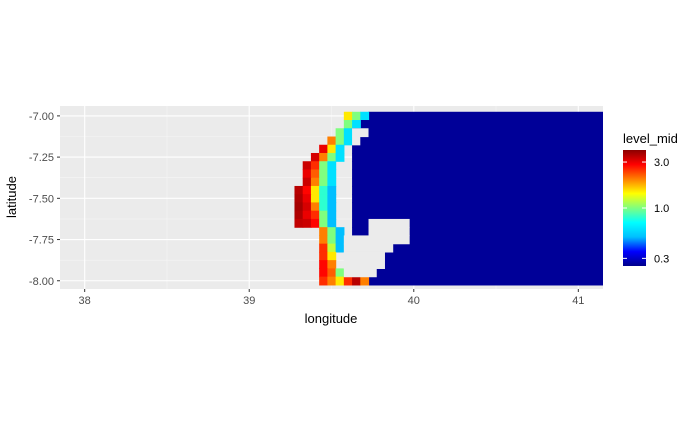 Image resolution: width=700 pixels, height=432 pixels. Describe the element at coordinates (249, 301) in the screenshot. I see `x-tick-label: 39` at that location.